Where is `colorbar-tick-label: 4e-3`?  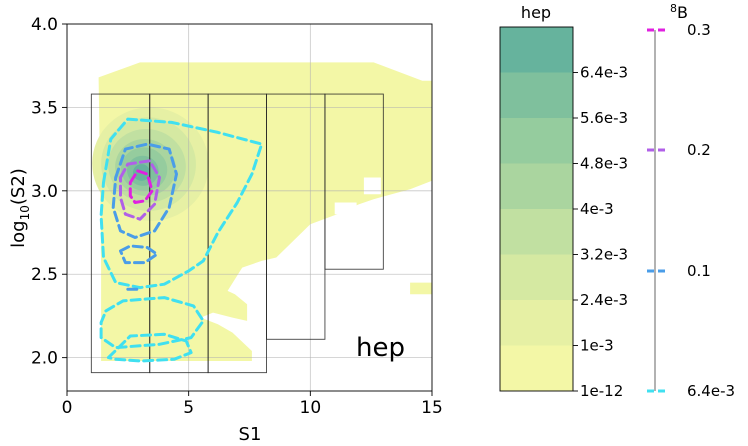 colorbar-tick-label: 4e-3 is located at coordinates (597, 209).